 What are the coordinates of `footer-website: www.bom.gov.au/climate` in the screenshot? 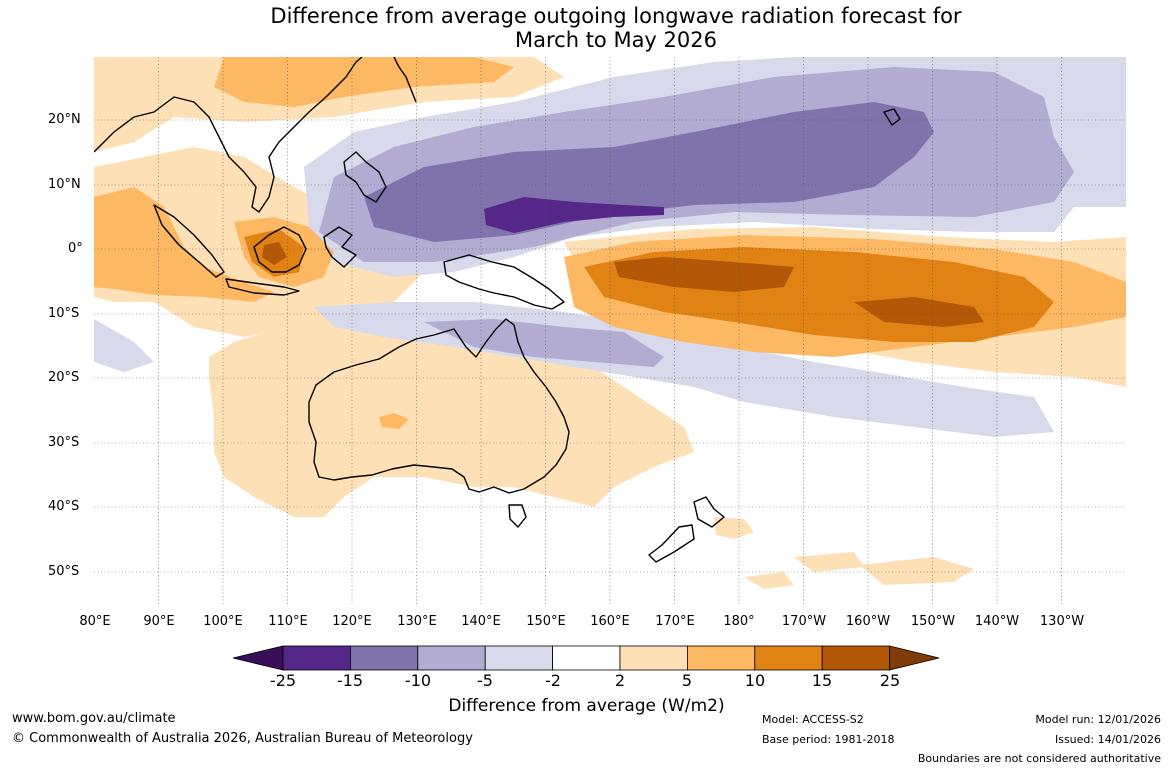 It's located at (94, 718).